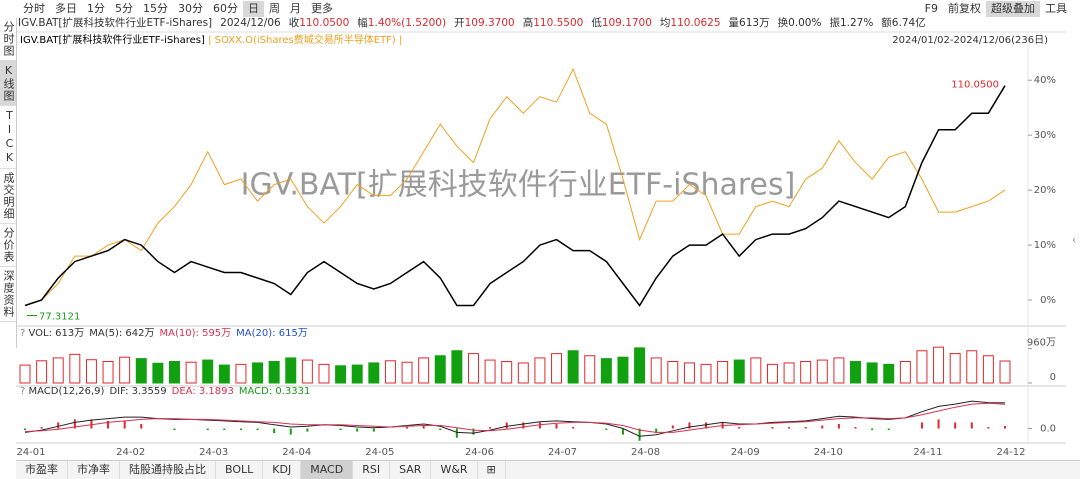 The image size is (1080, 479). I want to click on y-tick-label: 960万, so click(1041, 343).